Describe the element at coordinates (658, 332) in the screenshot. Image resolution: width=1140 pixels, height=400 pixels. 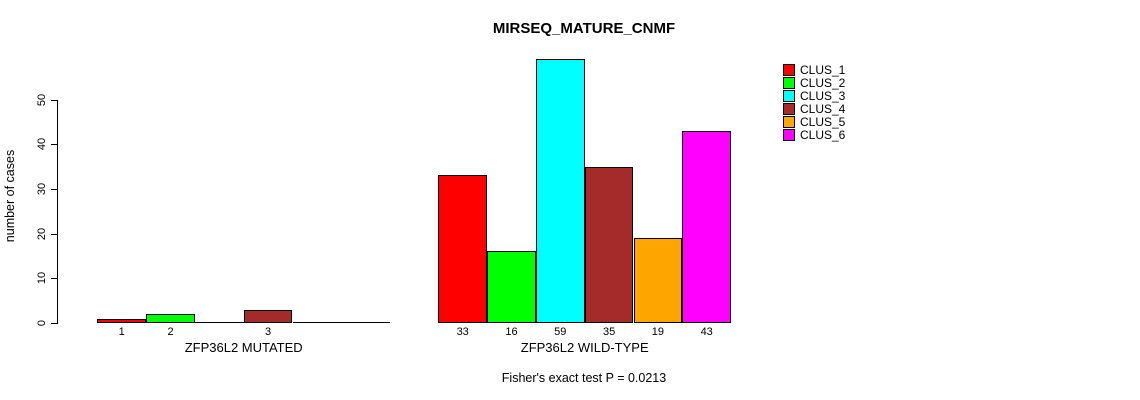
I see `bar-value-label: 19` at that location.